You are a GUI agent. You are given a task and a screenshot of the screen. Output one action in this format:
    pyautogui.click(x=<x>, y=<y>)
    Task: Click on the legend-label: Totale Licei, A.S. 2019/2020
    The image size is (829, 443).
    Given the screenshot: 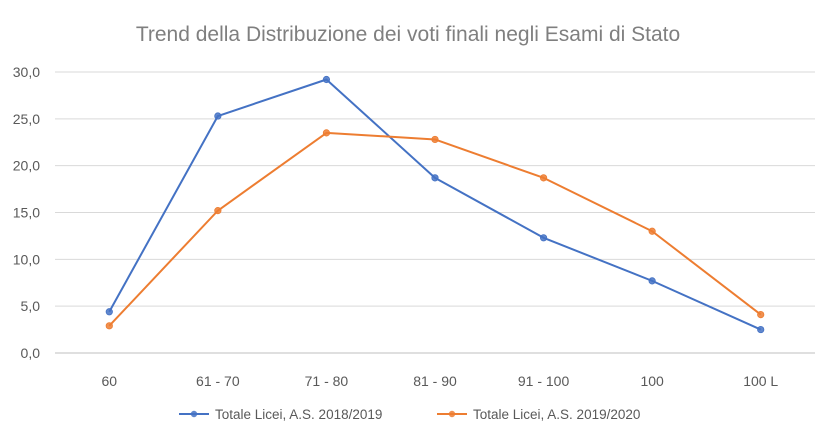 What is the action you would take?
    pyautogui.click(x=556, y=414)
    